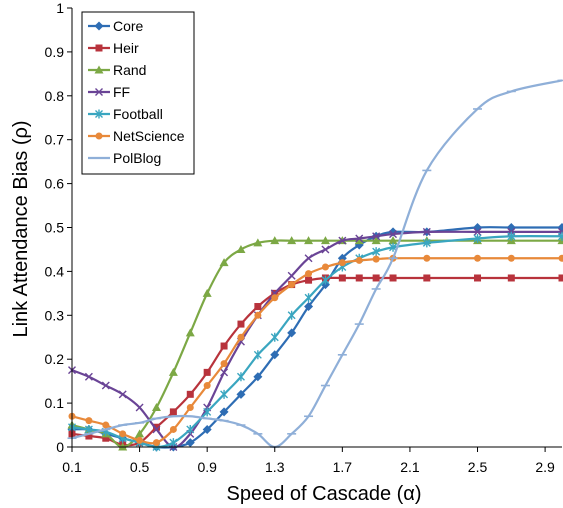 The width and height of the screenshot is (563, 508). What do you see at coordinates (55, 315) in the screenshot?
I see `y-tick-label: 0.3` at bounding box center [55, 315].